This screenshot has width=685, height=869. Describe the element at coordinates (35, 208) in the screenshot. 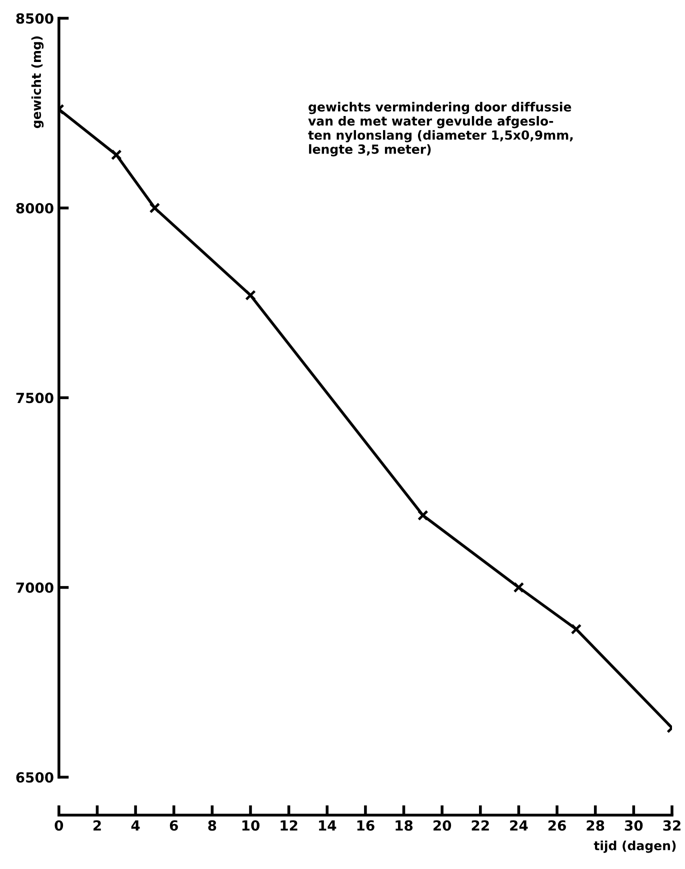

I see `y-tick-label: 8000` at that location.